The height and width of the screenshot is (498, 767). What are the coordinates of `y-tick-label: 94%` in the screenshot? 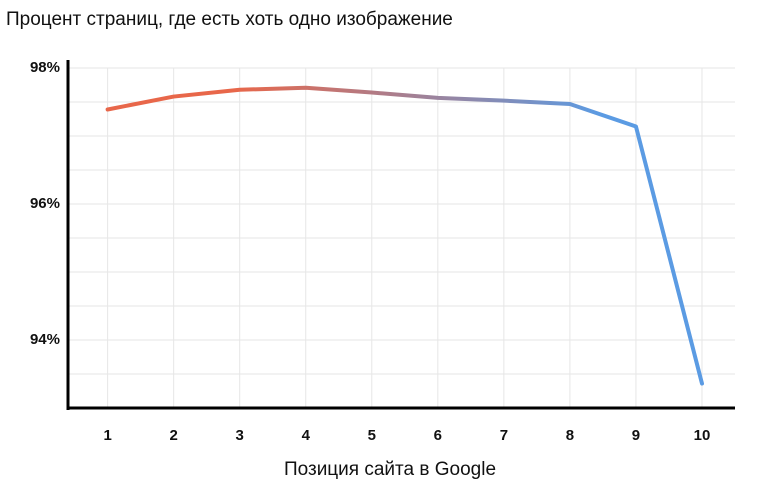 It's located at (45, 339).